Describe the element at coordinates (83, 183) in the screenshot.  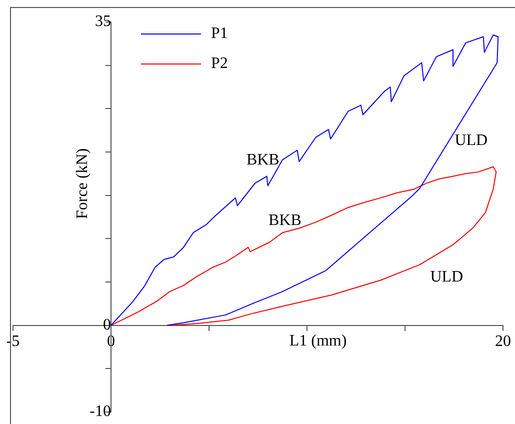
I see `y-axis-title: Force (kN)` at that location.